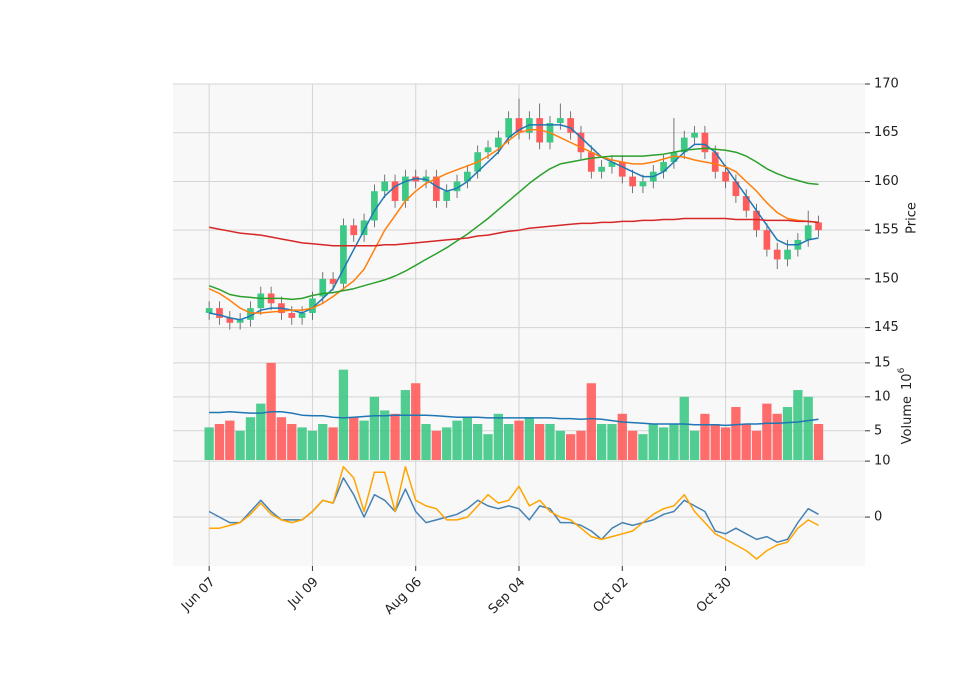 The image size is (960, 690). I want to click on y-tick-label: 165, so click(886, 132).